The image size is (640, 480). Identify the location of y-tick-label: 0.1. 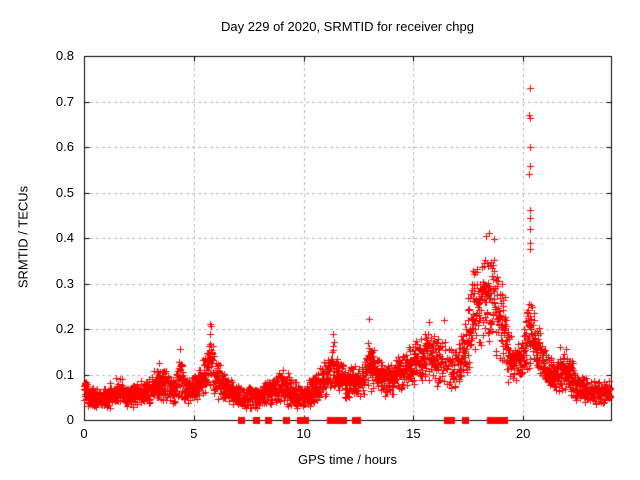
(64, 374).